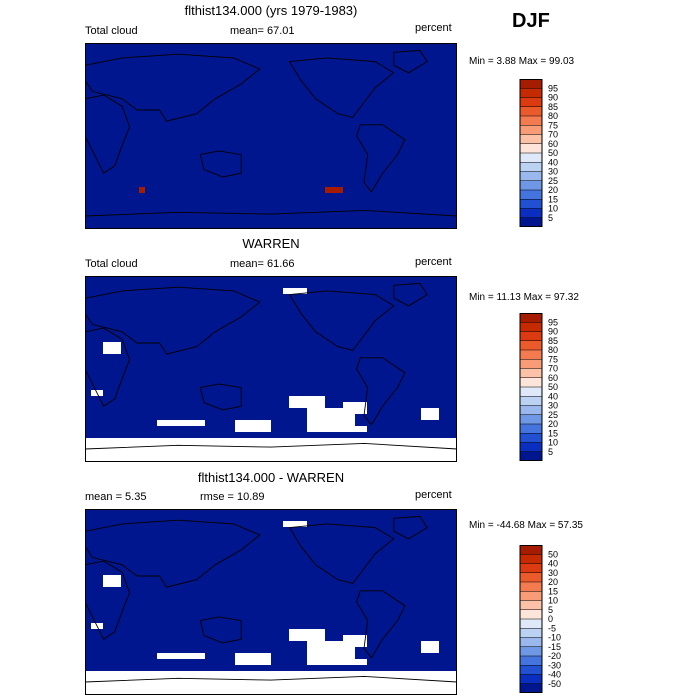 The image size is (700, 700). What do you see at coordinates (116, 497) in the screenshot?
I see `panel-3-mean-label: mean = 5.35` at bounding box center [116, 497].